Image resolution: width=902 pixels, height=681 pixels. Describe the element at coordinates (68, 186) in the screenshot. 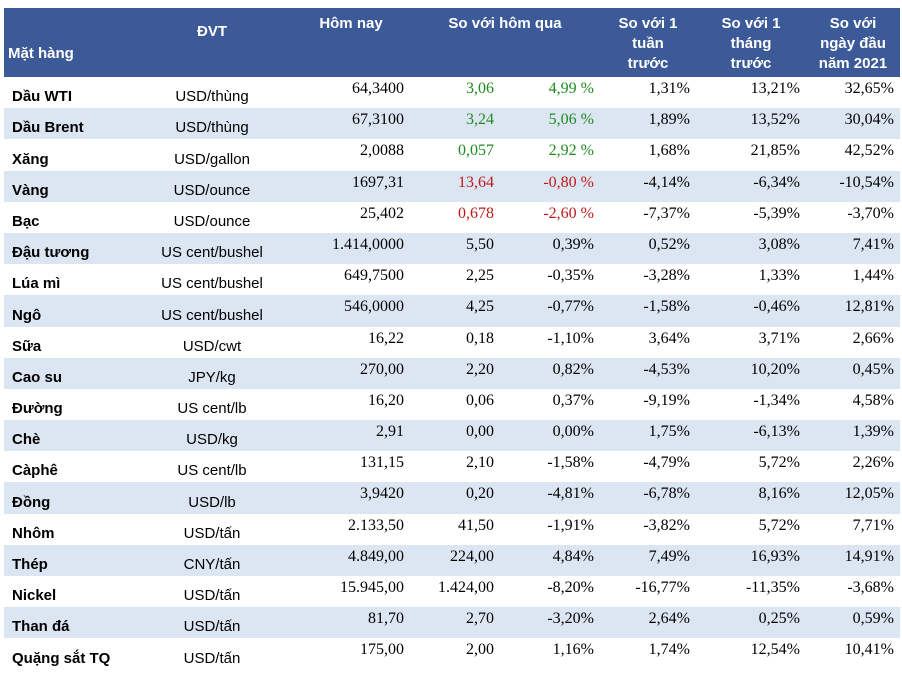

I see `commodity-name: Vàng` at that location.